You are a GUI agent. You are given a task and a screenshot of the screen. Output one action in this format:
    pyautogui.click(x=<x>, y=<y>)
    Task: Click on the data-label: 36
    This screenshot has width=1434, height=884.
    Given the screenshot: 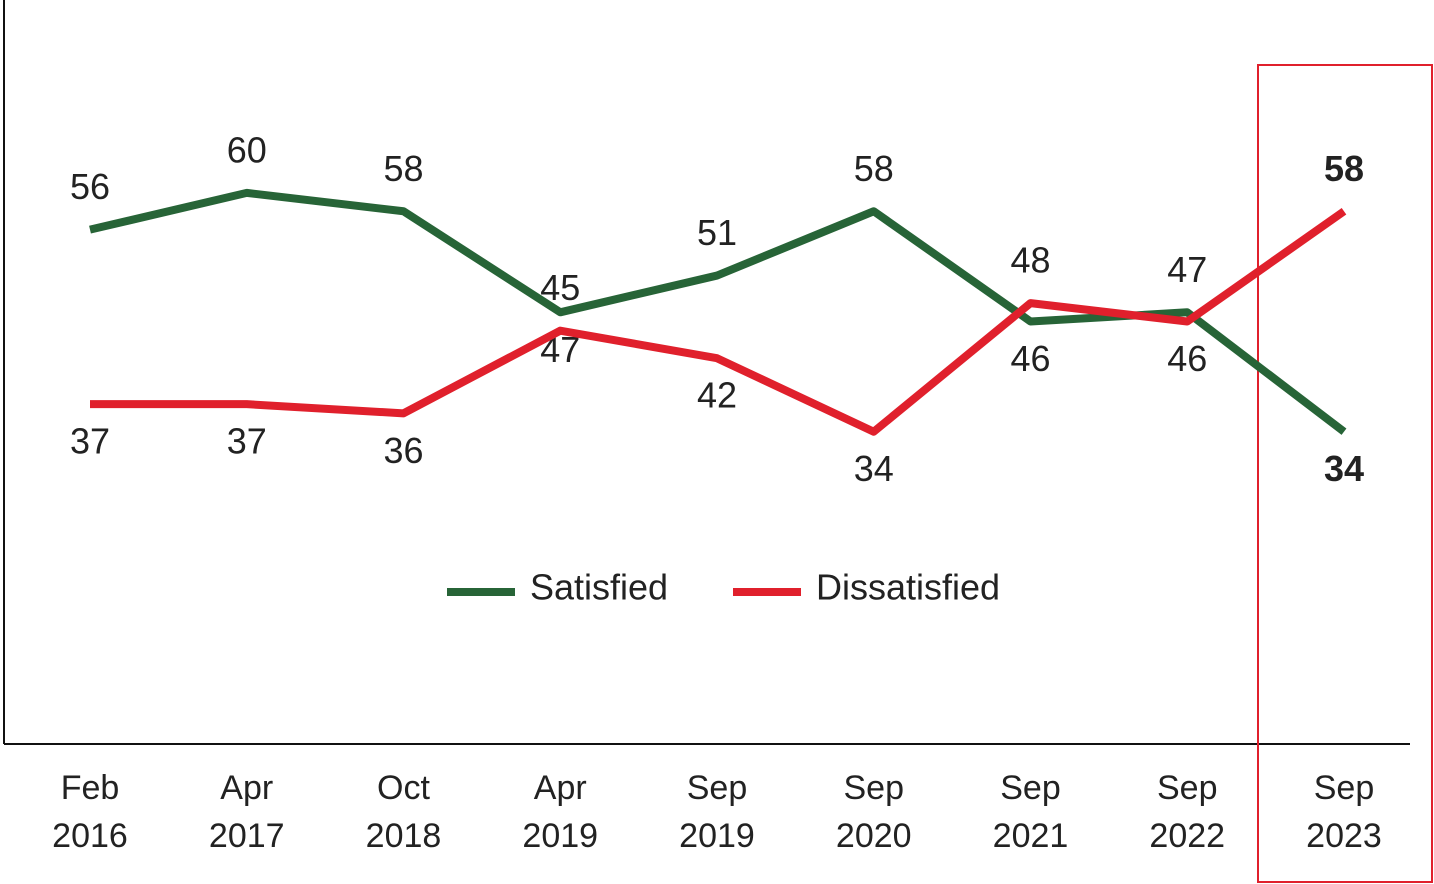 What is the action you would take?
    pyautogui.click(x=403, y=450)
    